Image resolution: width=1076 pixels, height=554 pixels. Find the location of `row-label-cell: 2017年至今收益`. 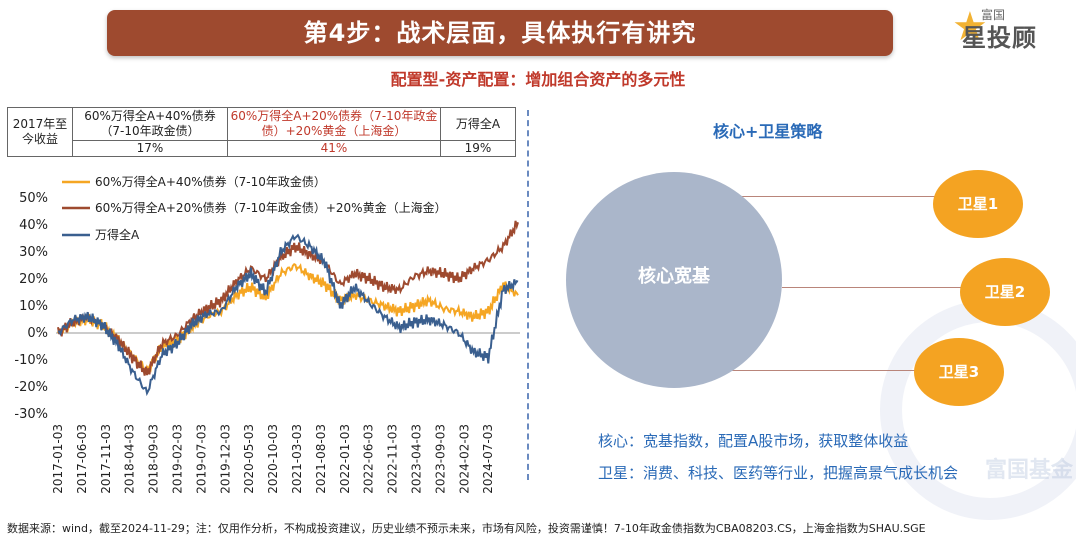

row-label-cell: 2017年至今收益 is located at coordinates (40, 132).